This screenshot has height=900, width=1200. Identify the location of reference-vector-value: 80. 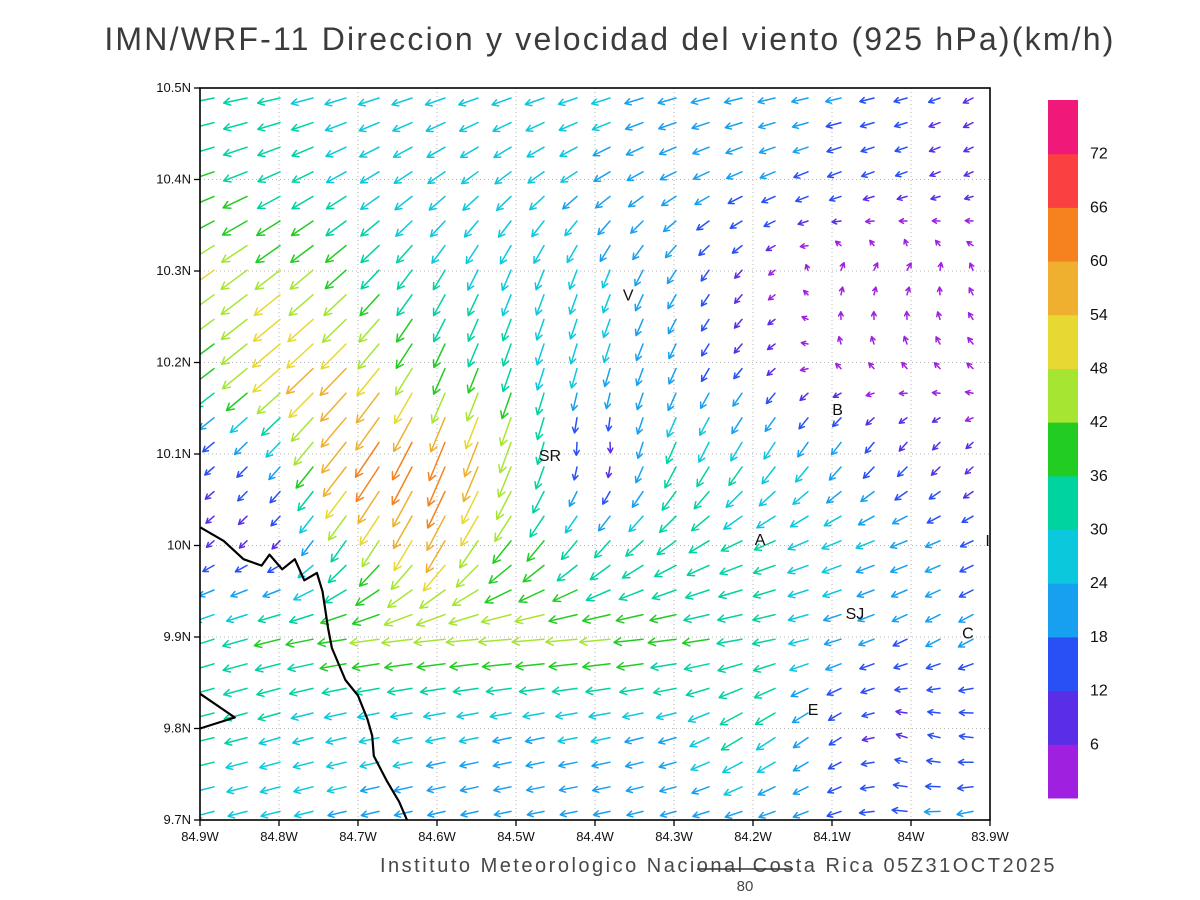
(745, 886).